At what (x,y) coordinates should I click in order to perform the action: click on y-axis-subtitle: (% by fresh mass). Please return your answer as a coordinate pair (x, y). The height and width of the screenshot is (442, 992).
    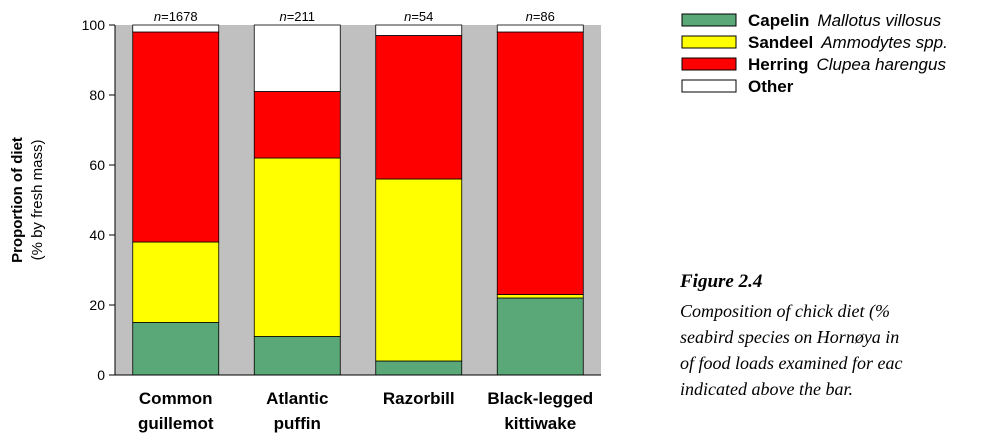
    Looking at the image, I should click on (37, 200).